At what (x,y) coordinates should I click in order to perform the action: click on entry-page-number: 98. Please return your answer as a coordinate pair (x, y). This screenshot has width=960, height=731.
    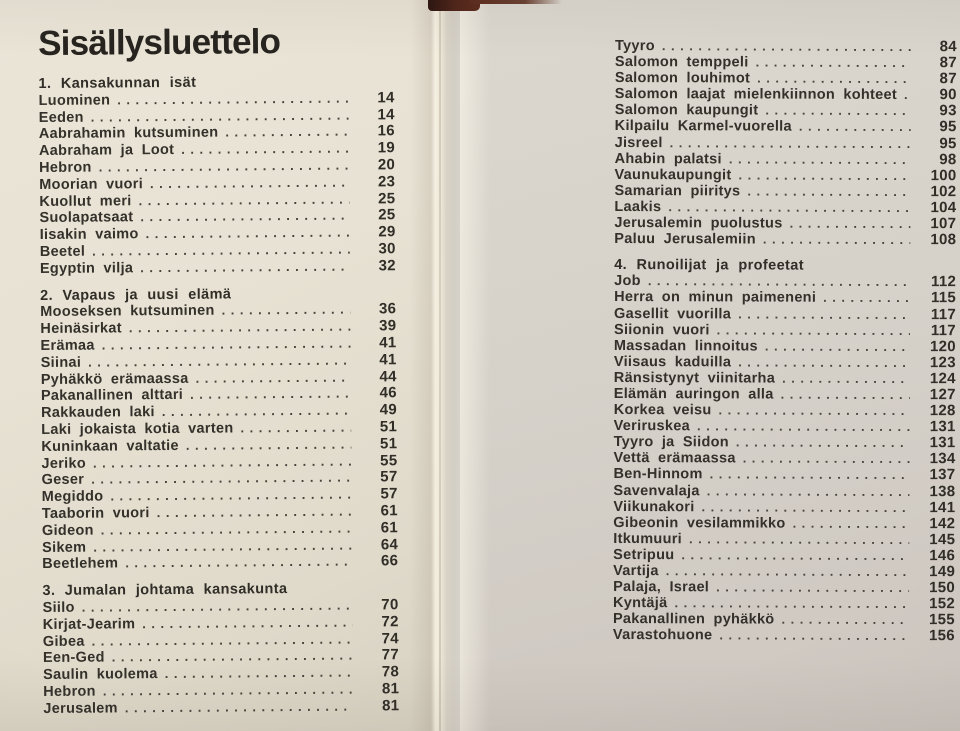
    Looking at the image, I should click on (948, 159).